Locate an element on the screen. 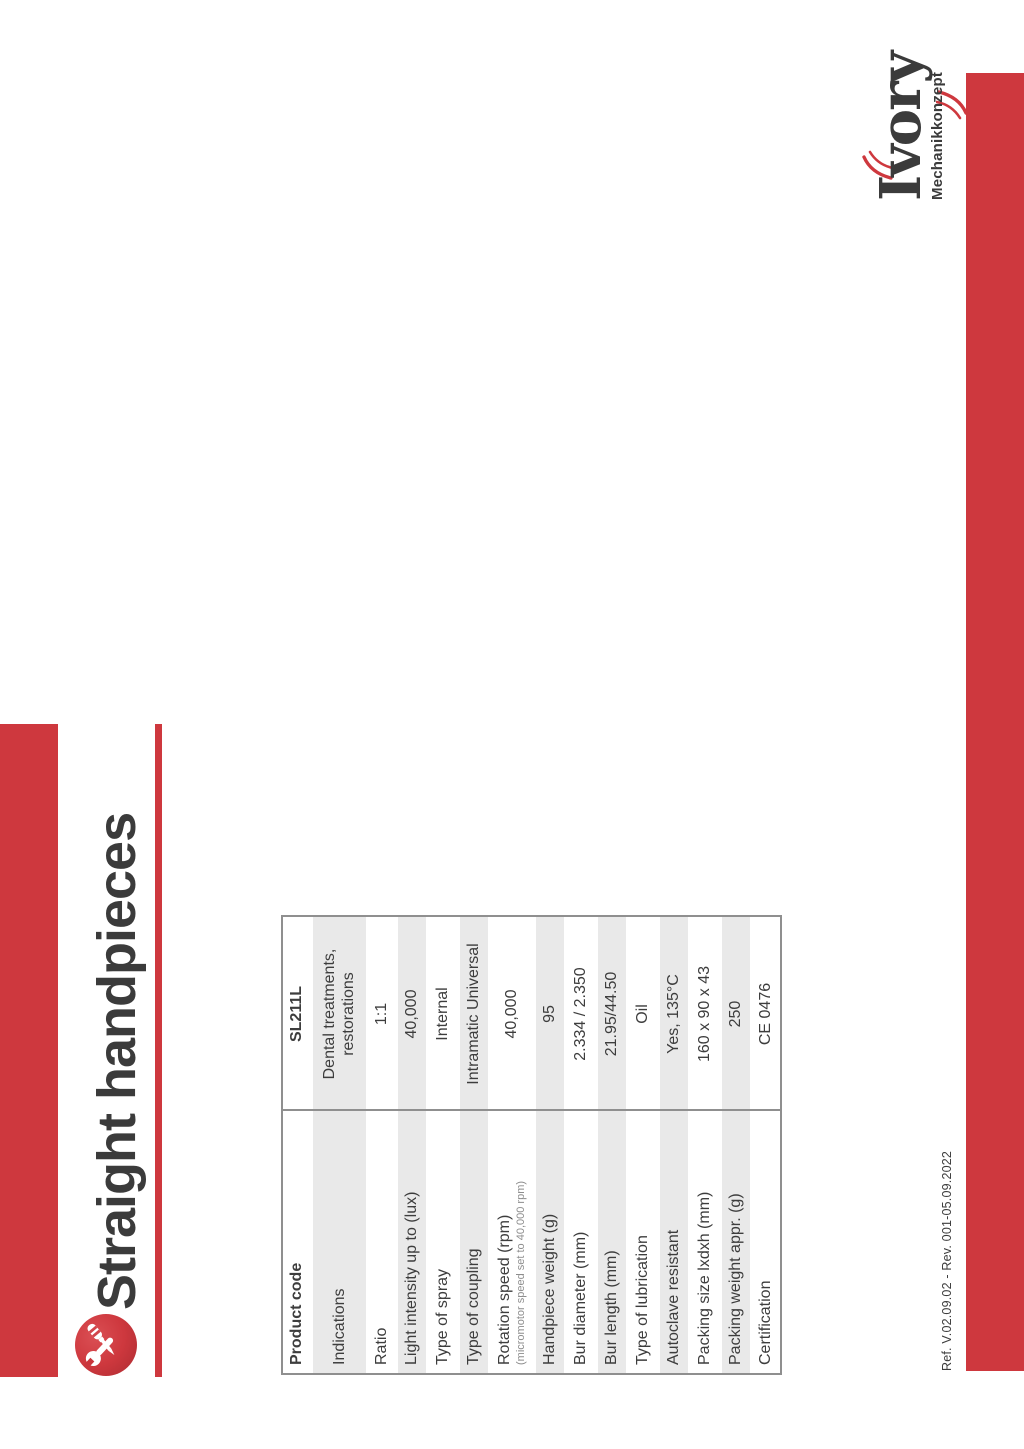  table-row: Autoclave resistant Yes, 135°C is located at coordinates (674, 1145).